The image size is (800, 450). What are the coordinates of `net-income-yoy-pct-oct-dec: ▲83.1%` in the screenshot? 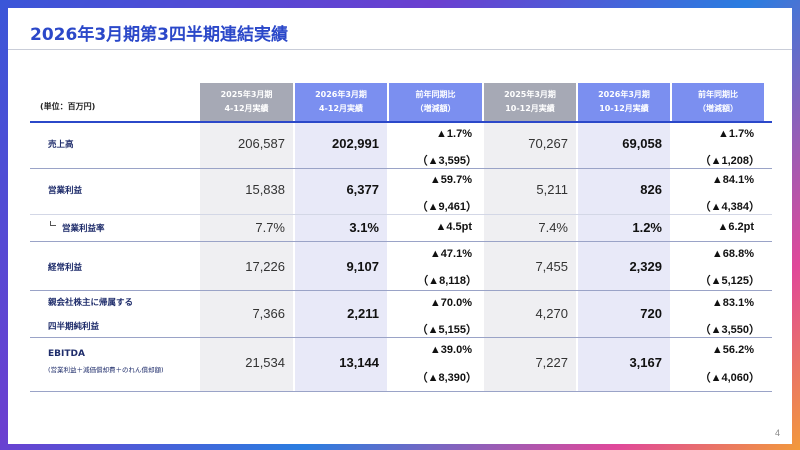 It's located at (732, 303).